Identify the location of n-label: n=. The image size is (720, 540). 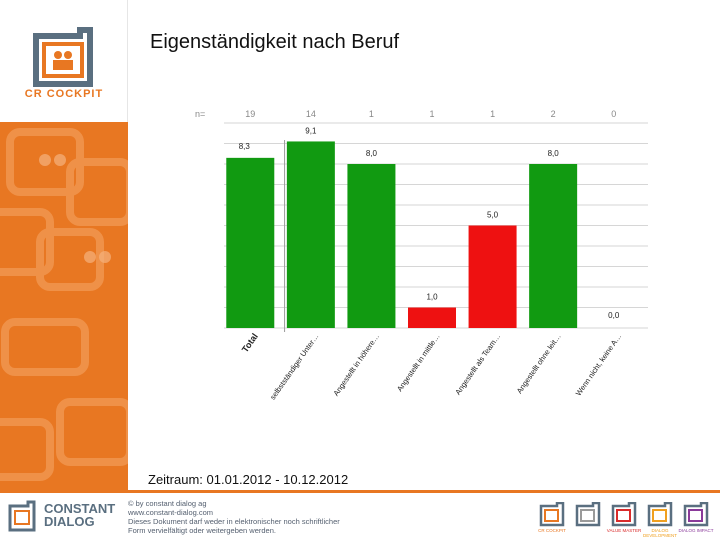
(200, 114).